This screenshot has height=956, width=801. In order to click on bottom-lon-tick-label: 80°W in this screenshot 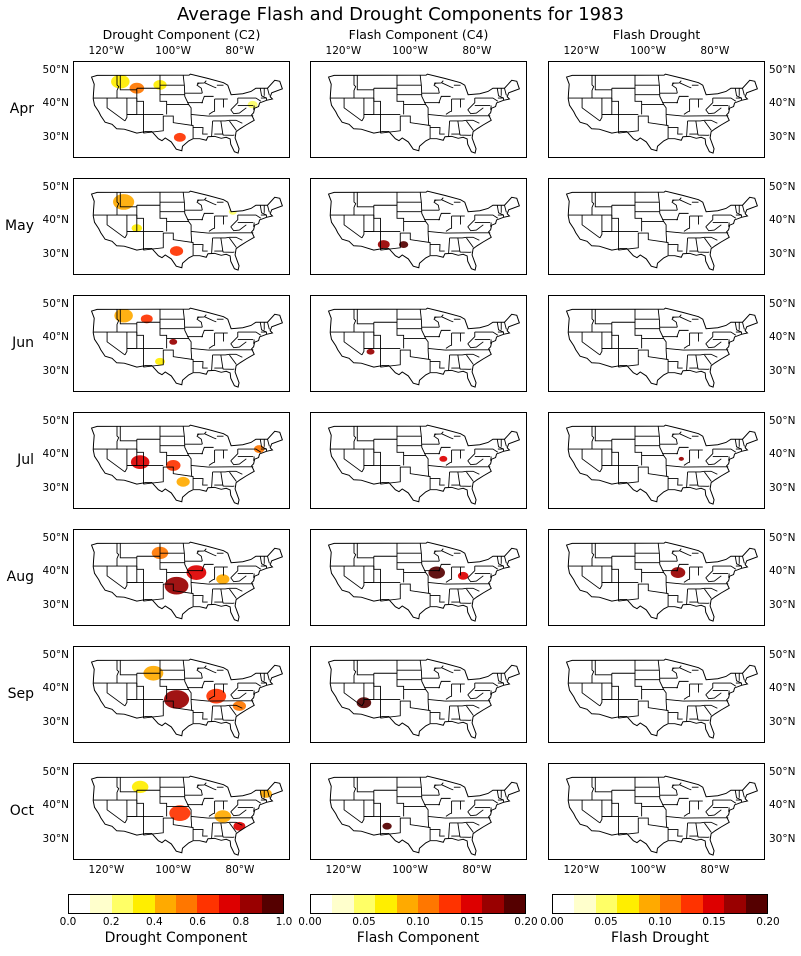, I will do `click(477, 870)`.